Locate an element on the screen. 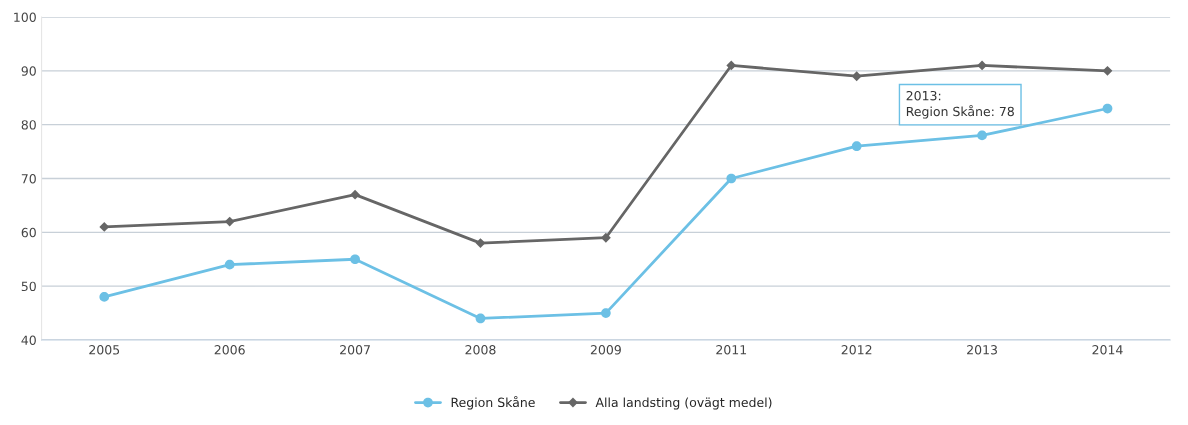 The width and height of the screenshot is (1188, 425). legend-label: Alla landsting (ovägt medel) is located at coordinates (683, 403).